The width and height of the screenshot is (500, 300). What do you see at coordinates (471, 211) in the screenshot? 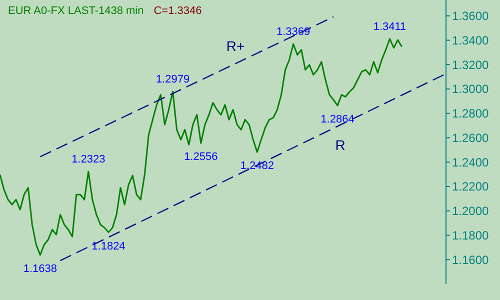
I see `y-tick-label: 1.2000` at bounding box center [471, 211].